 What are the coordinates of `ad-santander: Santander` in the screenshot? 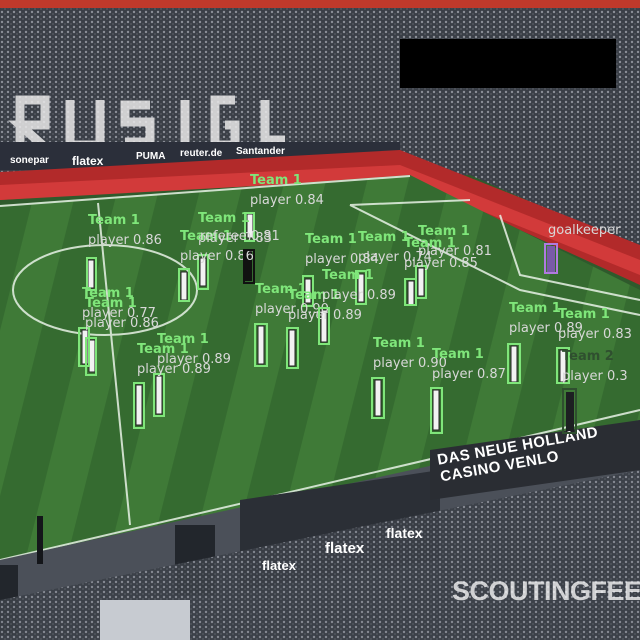 It's located at (260, 151).